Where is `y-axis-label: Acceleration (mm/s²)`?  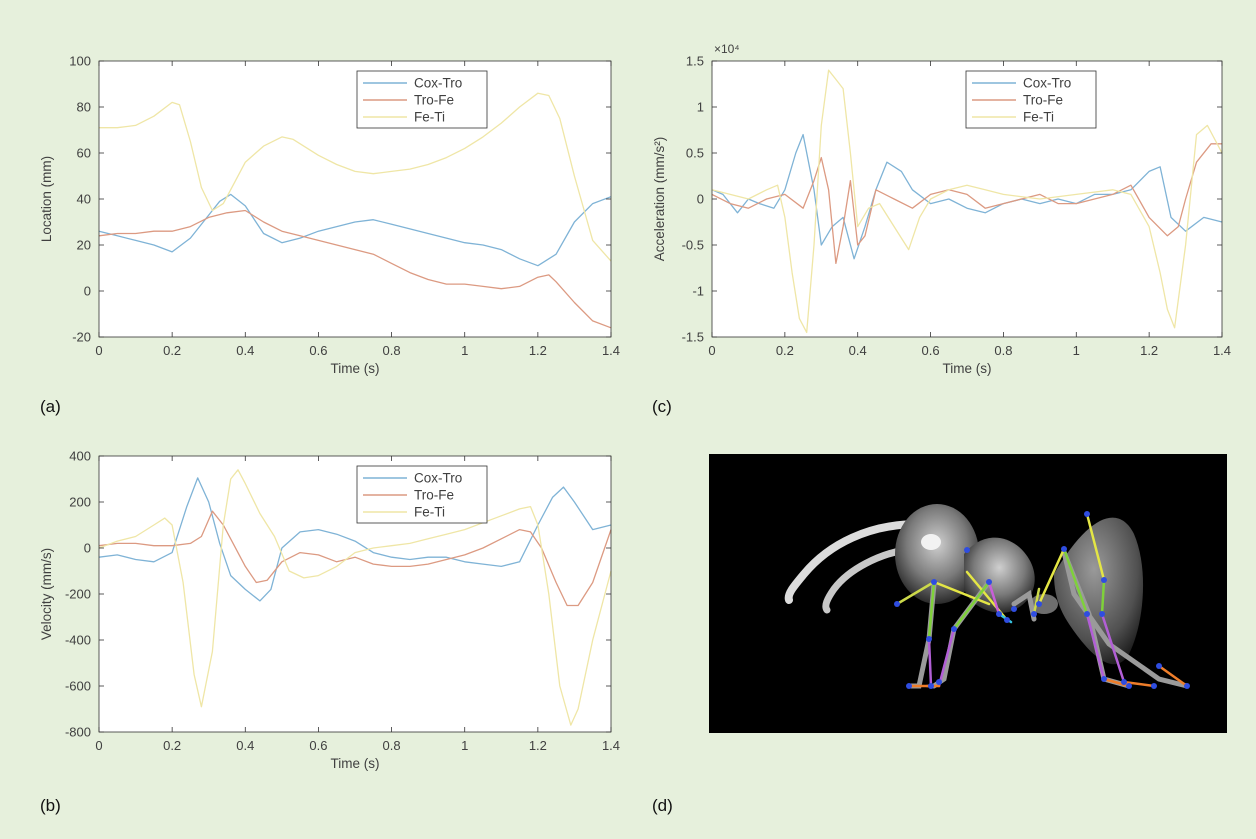 y-axis-label: Acceleration (mm/s²) is located at coordinates (659, 199).